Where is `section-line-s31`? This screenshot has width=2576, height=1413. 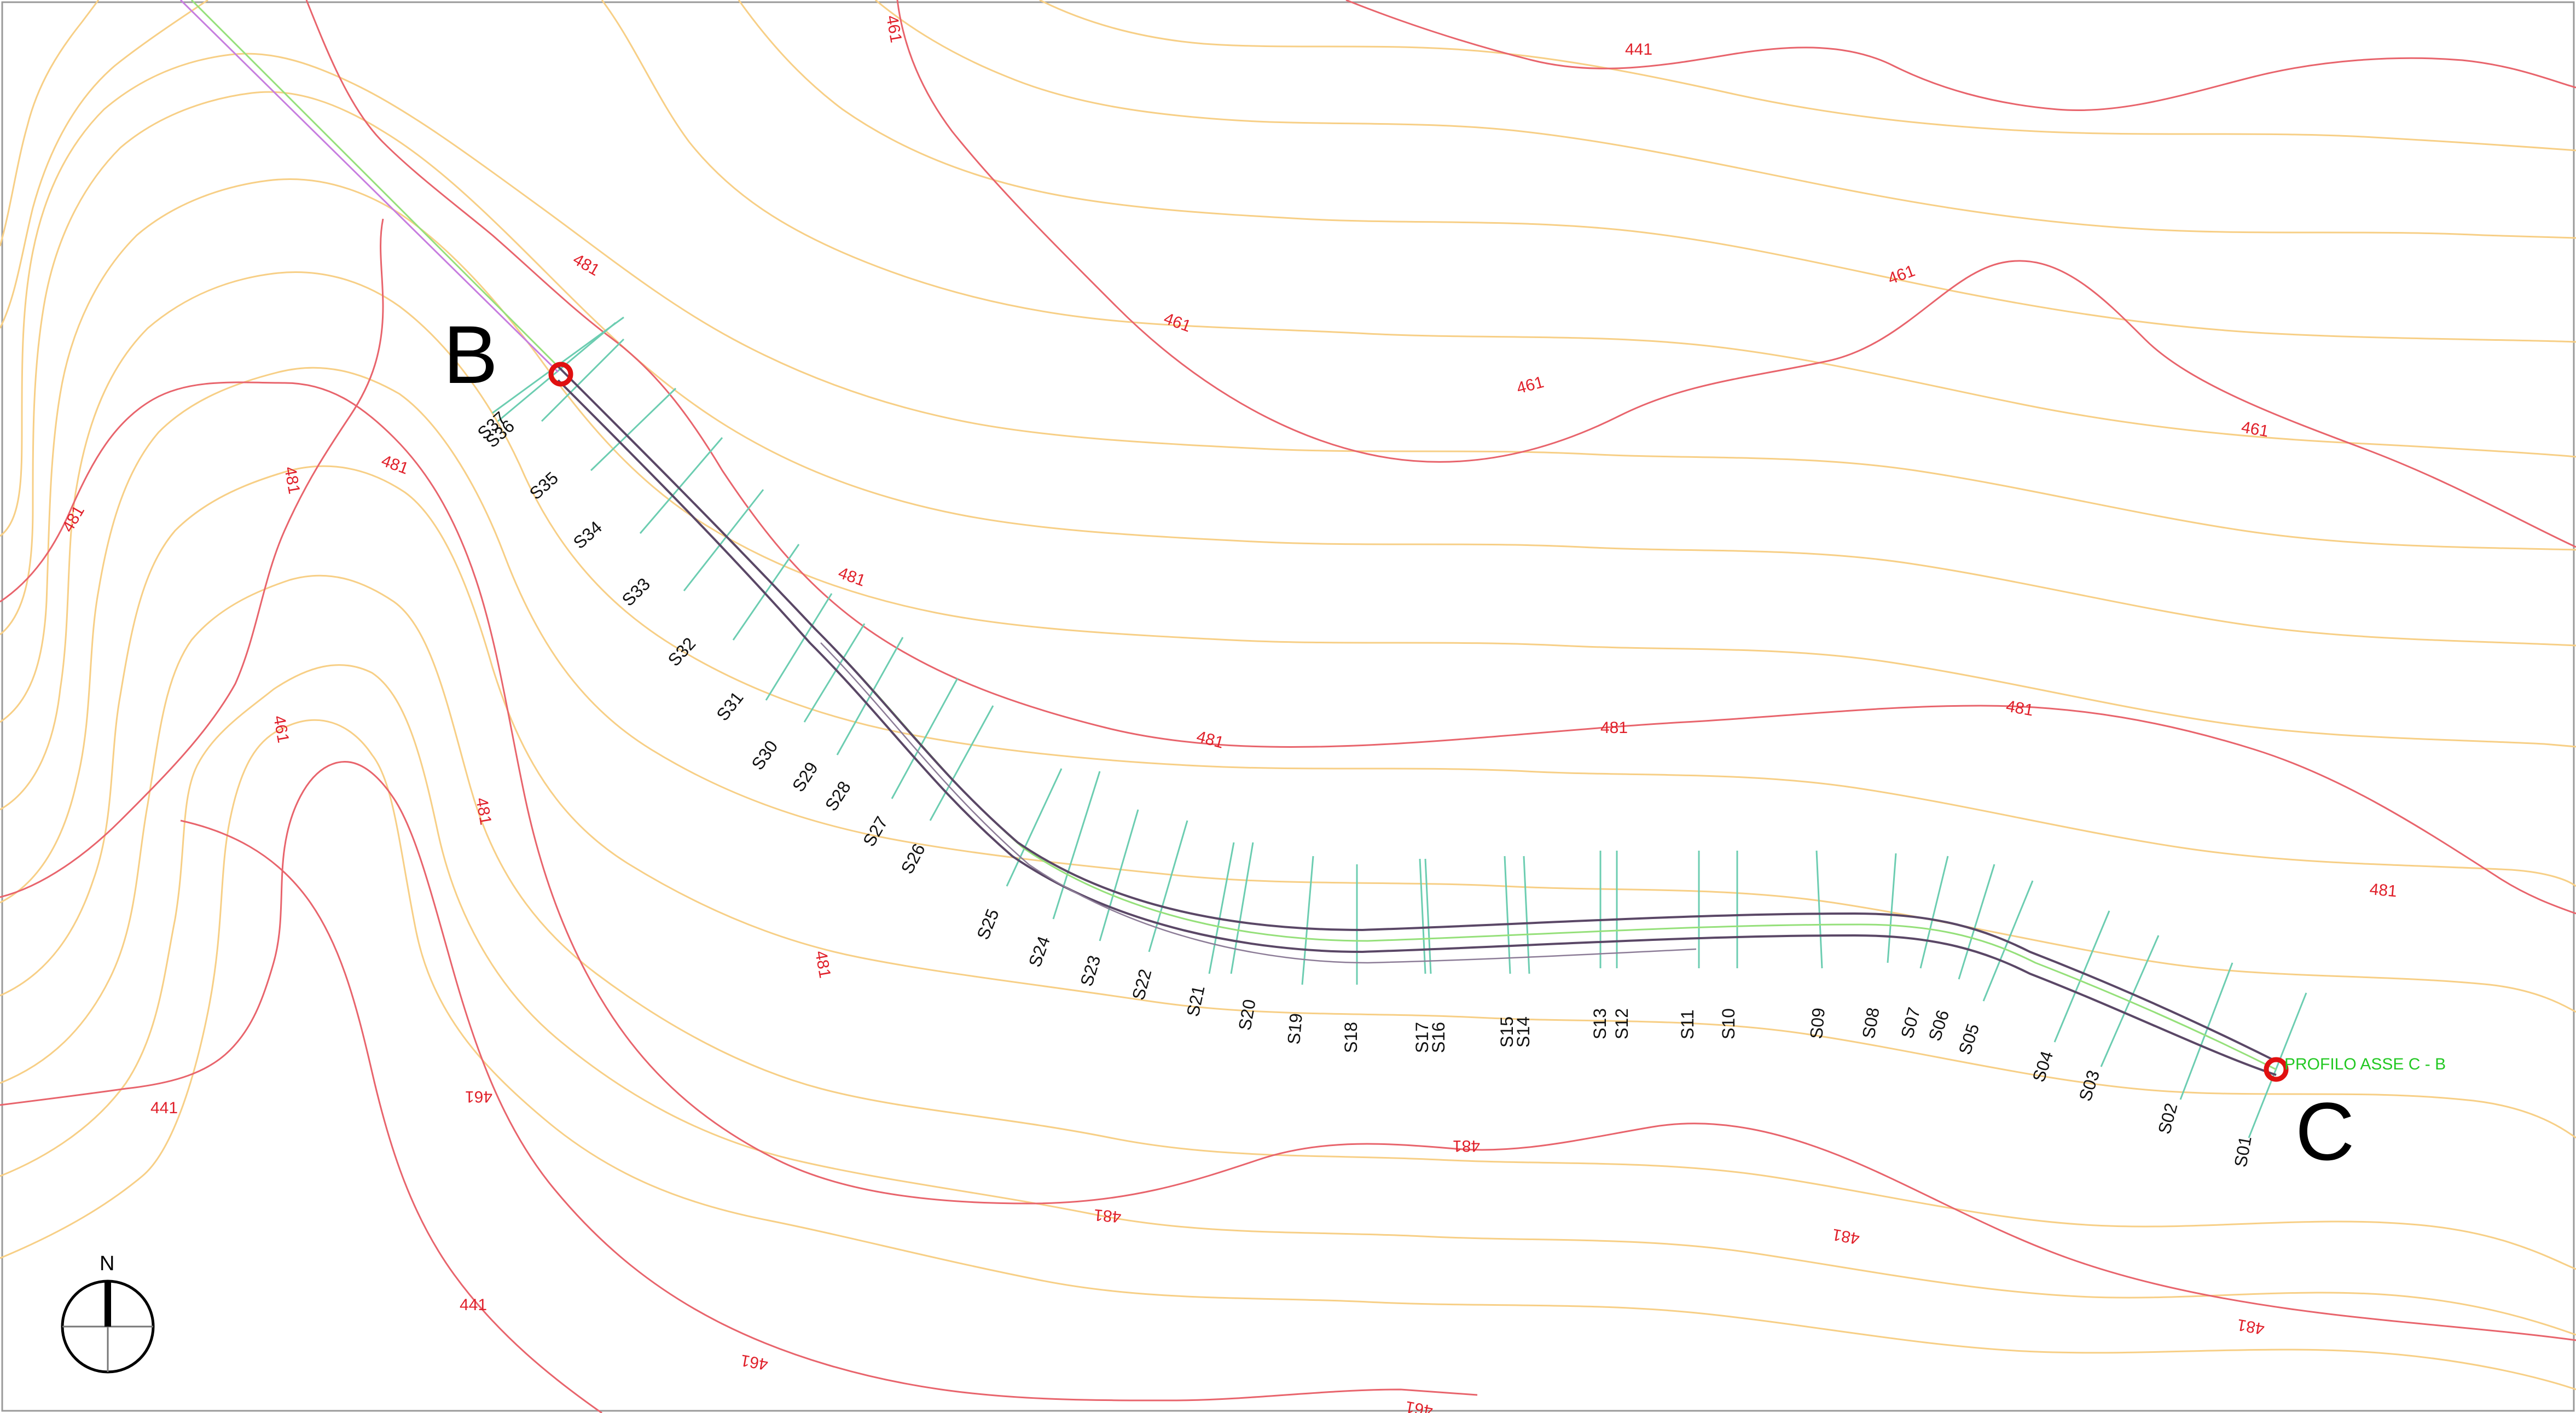 section-line-s31 is located at coordinates (766, 592).